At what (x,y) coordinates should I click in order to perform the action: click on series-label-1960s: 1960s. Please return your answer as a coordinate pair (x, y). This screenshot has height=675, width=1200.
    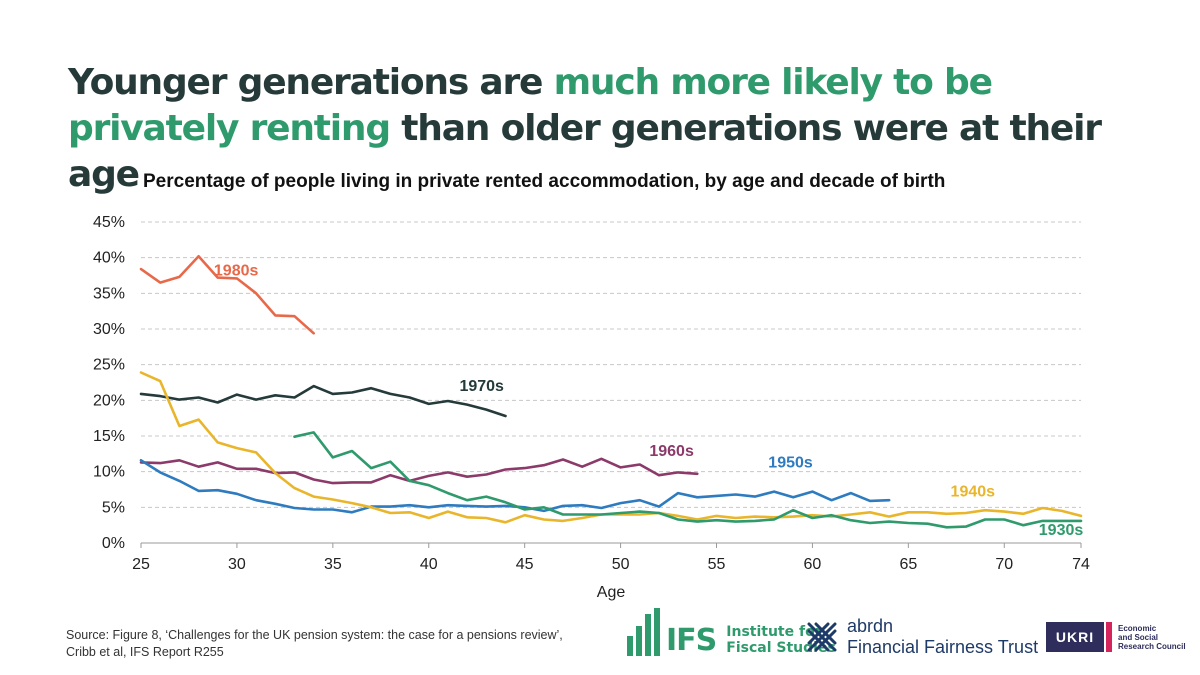
    Looking at the image, I should click on (671, 451).